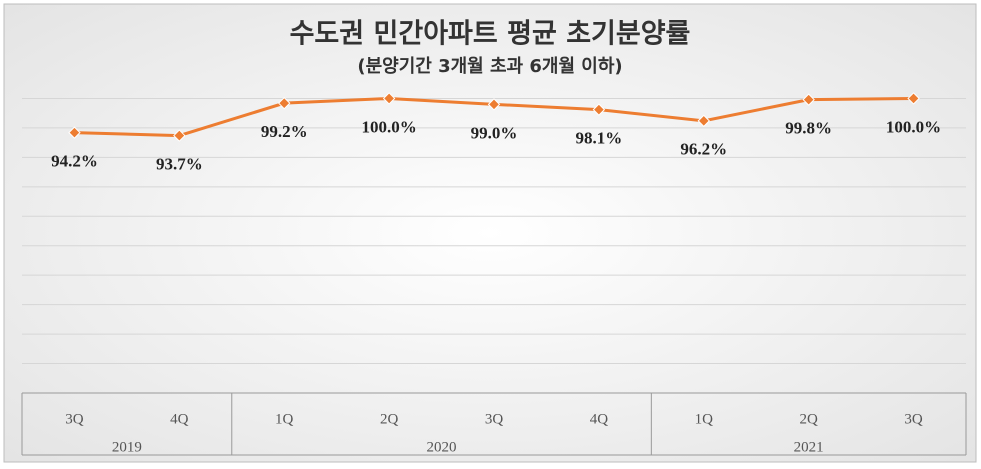 The height and width of the screenshot is (469, 981). I want to click on data-label: 99.0%, so click(494, 132).